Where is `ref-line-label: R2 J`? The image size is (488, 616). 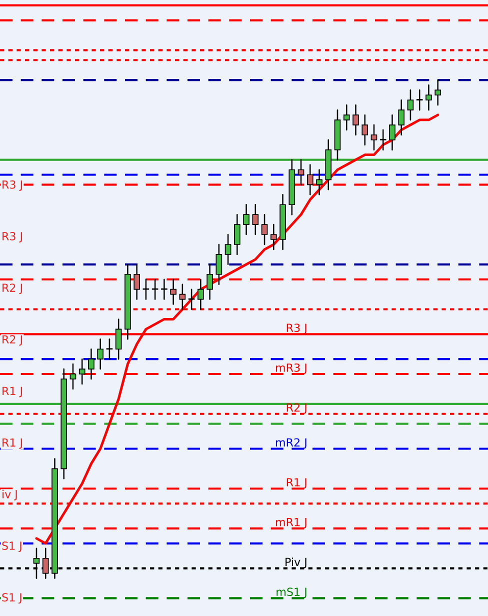 ref-line-label: R2 J is located at coordinates (296, 408).